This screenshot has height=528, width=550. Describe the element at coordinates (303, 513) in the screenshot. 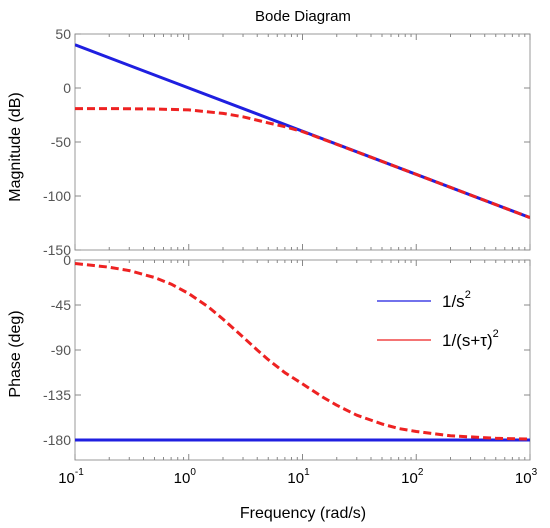

I see `x-axis-label: Frequency (rad/s)` at that location.